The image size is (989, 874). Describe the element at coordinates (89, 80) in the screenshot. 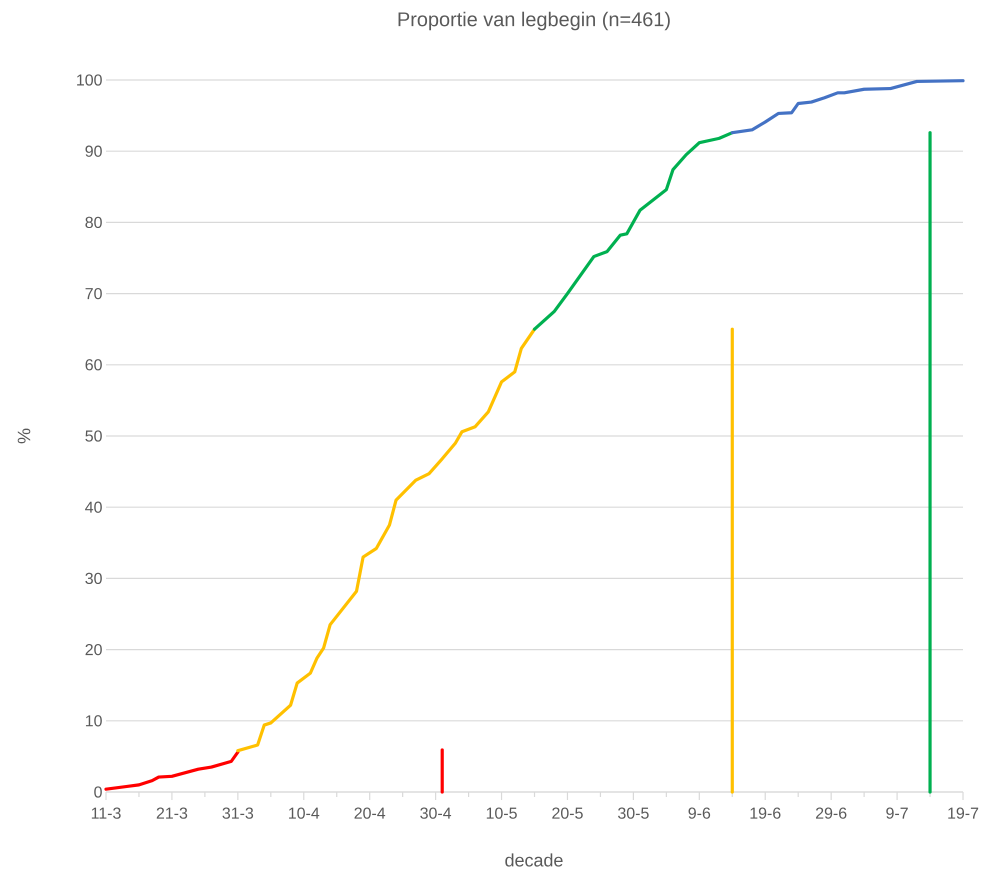

I see `y-tick-label: 100` at that location.